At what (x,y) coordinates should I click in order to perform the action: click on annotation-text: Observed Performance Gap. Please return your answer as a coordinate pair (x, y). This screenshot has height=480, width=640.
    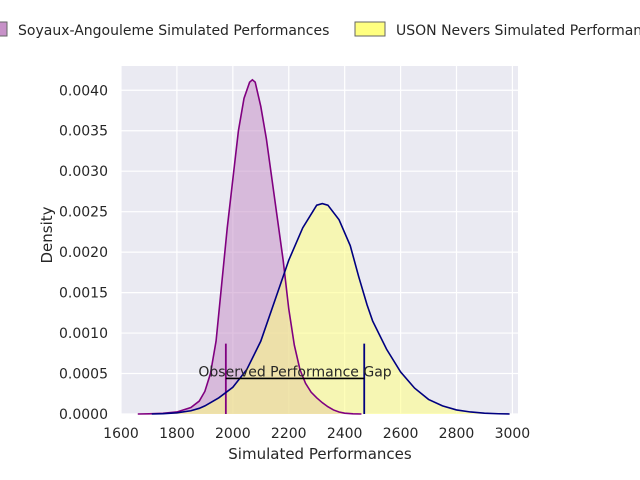
    Looking at the image, I should click on (294, 372).